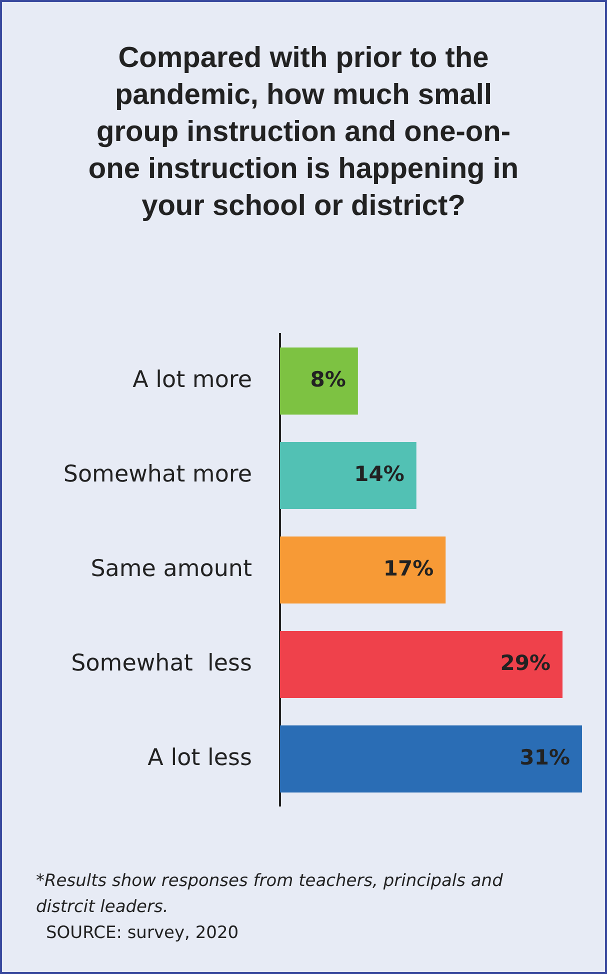 Image resolution: width=607 pixels, height=974 pixels. Describe the element at coordinates (142, 933) in the screenshot. I see `source-note: SOURCE: survey, 2020` at that location.